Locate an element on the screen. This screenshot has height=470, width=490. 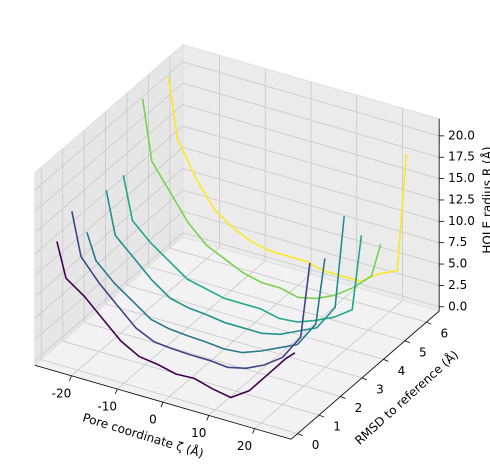
z-tick-label: 17.5 is located at coordinates (461, 157).